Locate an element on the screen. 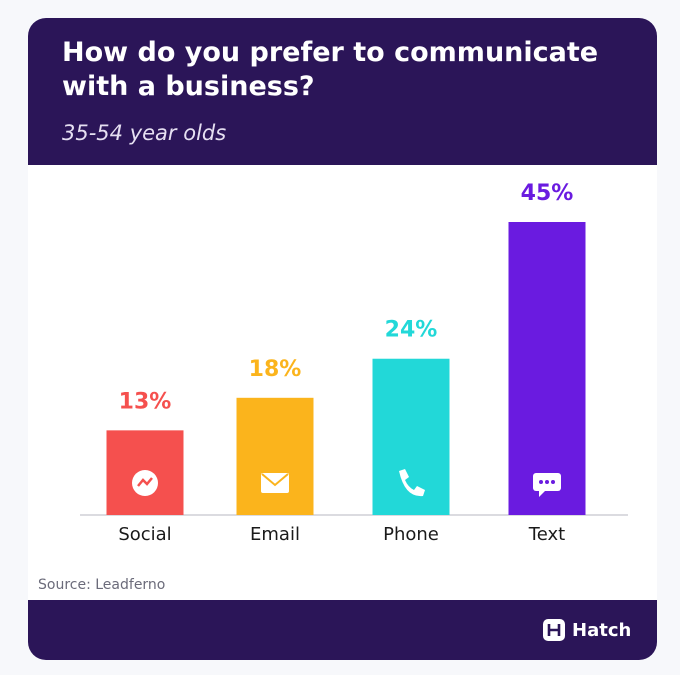  x-tick-label: Phone is located at coordinates (411, 534).